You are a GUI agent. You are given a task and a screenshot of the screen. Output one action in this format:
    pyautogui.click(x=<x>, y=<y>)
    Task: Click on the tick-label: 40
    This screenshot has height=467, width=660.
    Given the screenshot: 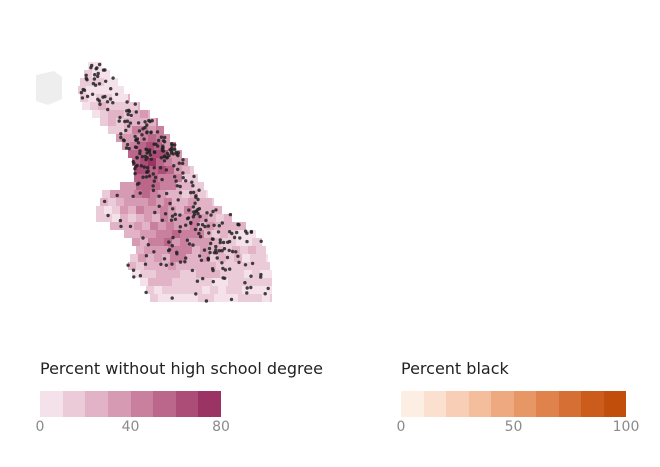 What is the action you would take?
    pyautogui.click(x=130, y=427)
    